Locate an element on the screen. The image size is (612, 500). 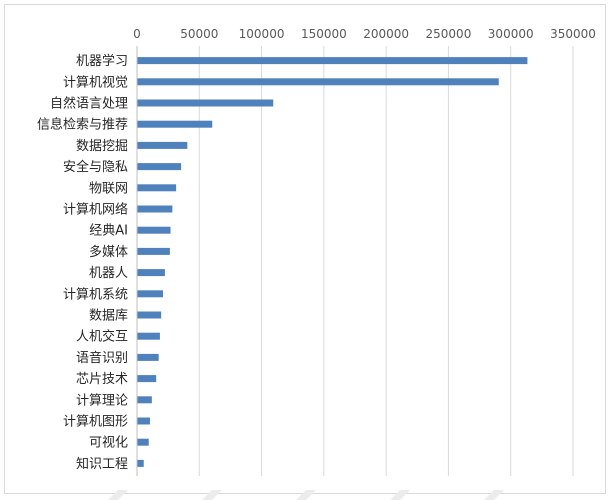
category-label: 计算理论 is located at coordinates (102, 400).